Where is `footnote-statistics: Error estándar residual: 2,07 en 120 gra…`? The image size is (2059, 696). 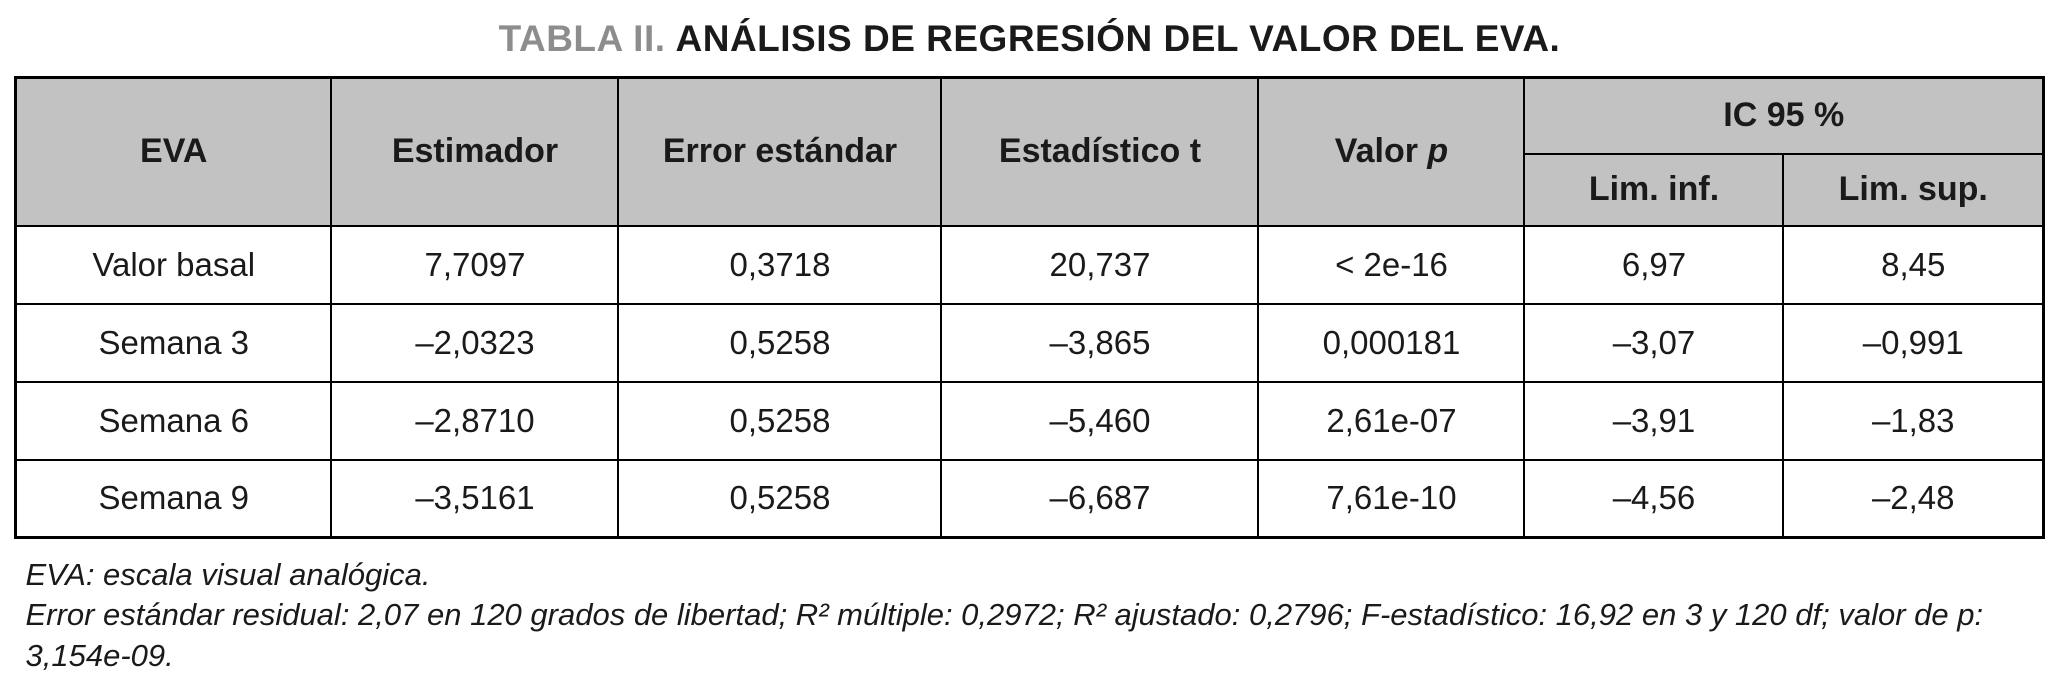
footnote-statistics: Error estándar residual: 2,07 en 120 gra… is located at coordinates (1004, 635).